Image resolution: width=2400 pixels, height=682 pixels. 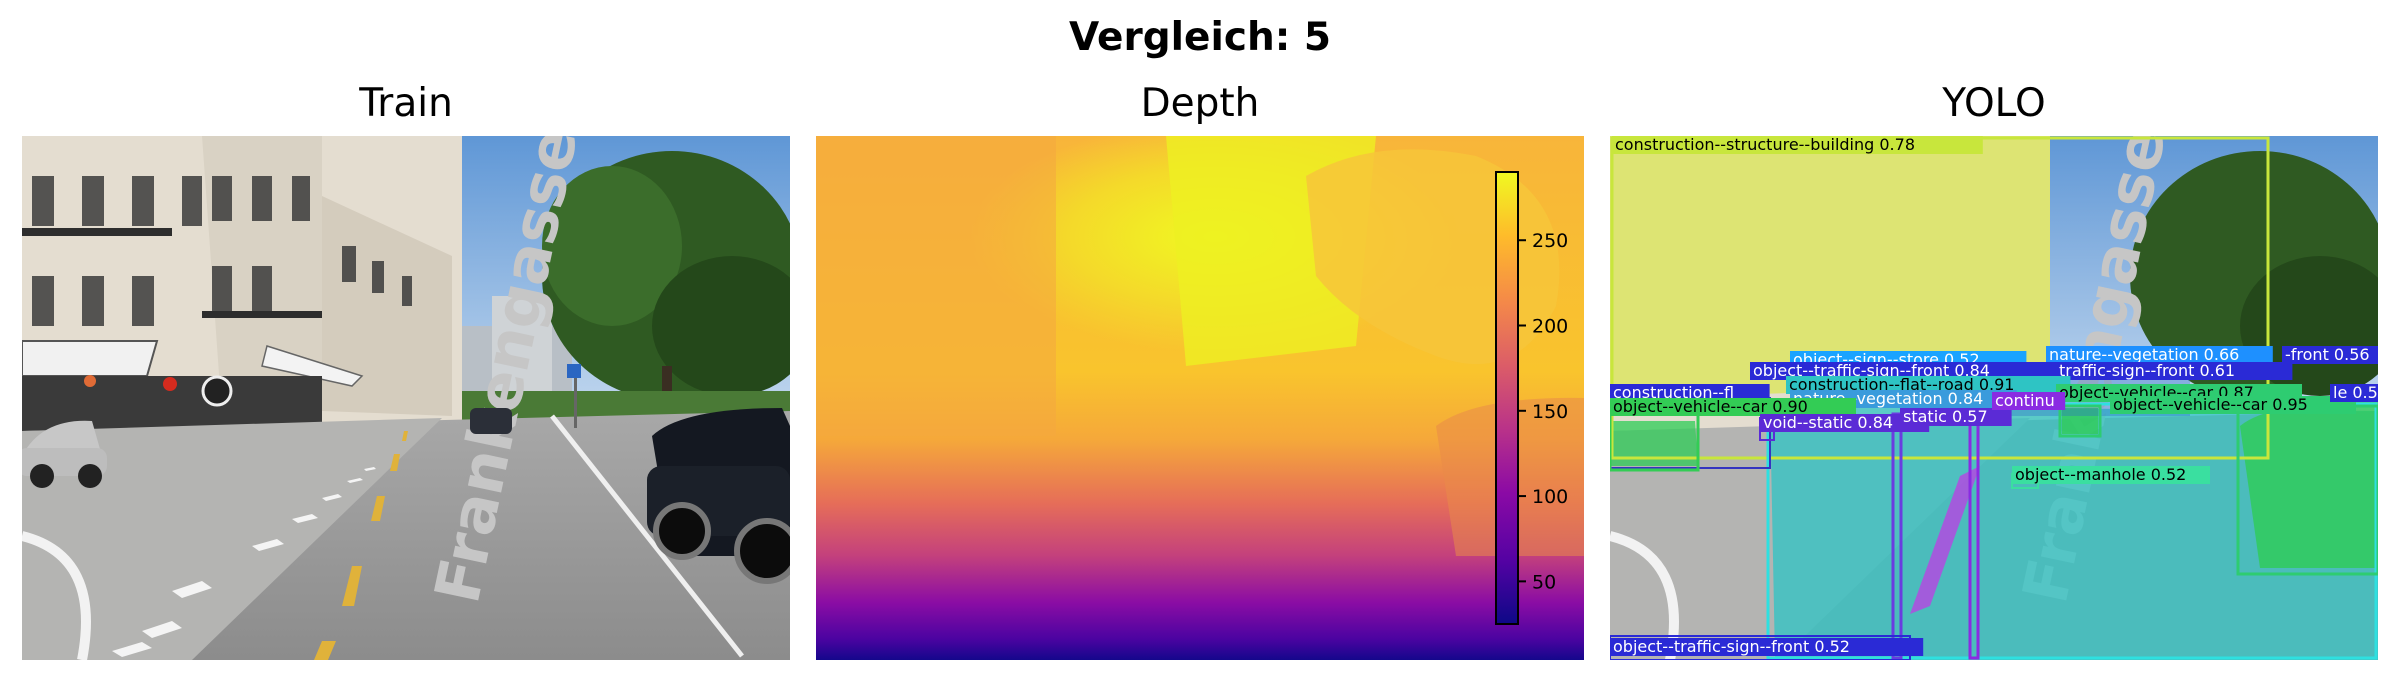 I want to click on detection-label: construction--structure--building 0.78, so click(x=1765, y=145).